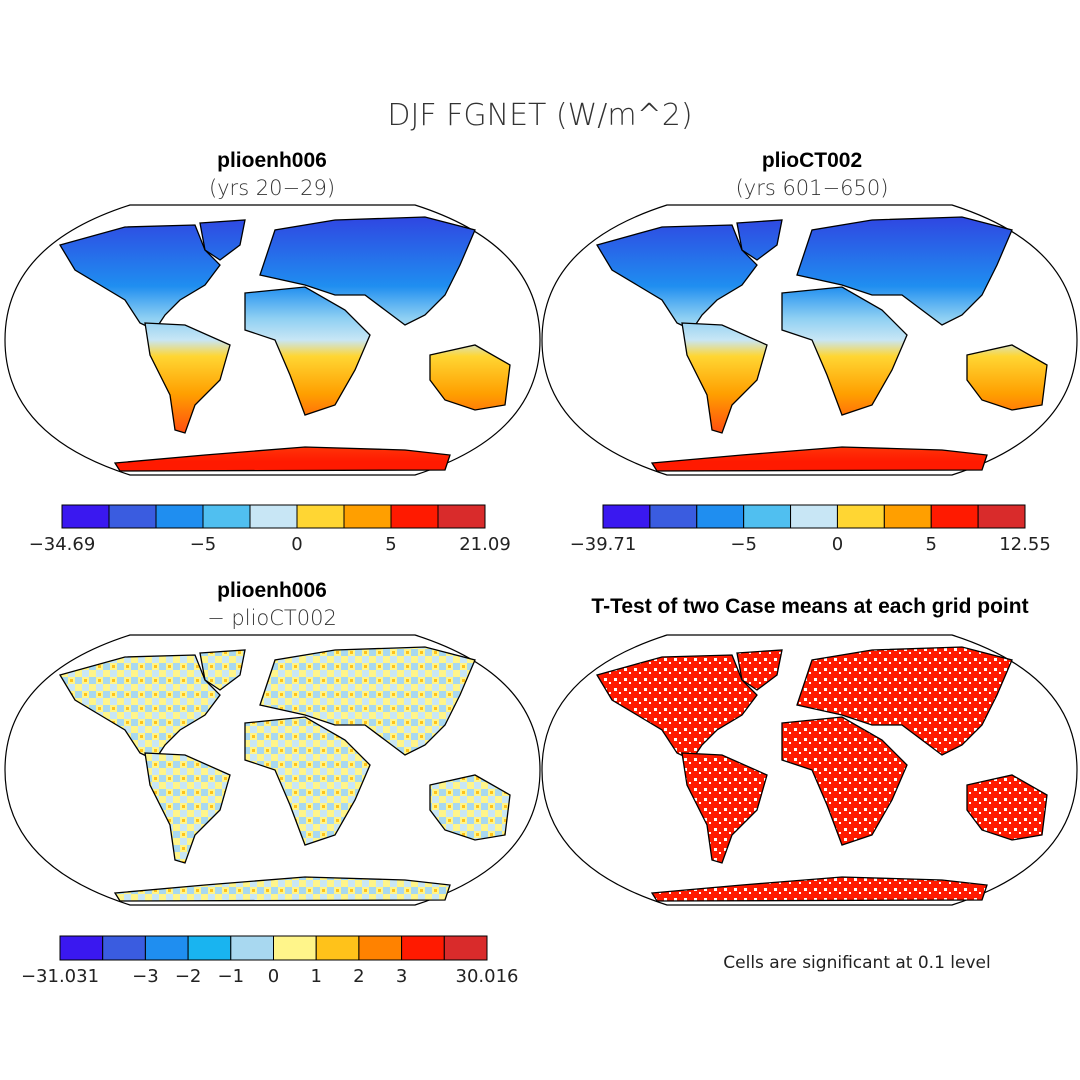  What do you see at coordinates (812, 160) in the screenshot?
I see `panel-title: plioCT002` at bounding box center [812, 160].